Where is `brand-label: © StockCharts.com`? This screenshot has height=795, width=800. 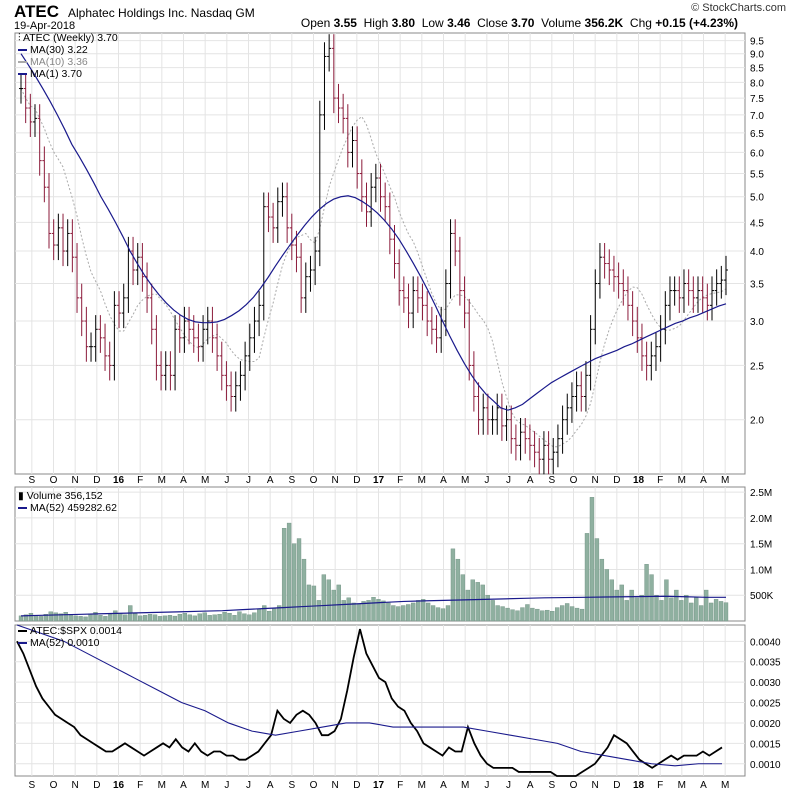
brand-label: © StockCharts.com is located at coordinates (738, 8).